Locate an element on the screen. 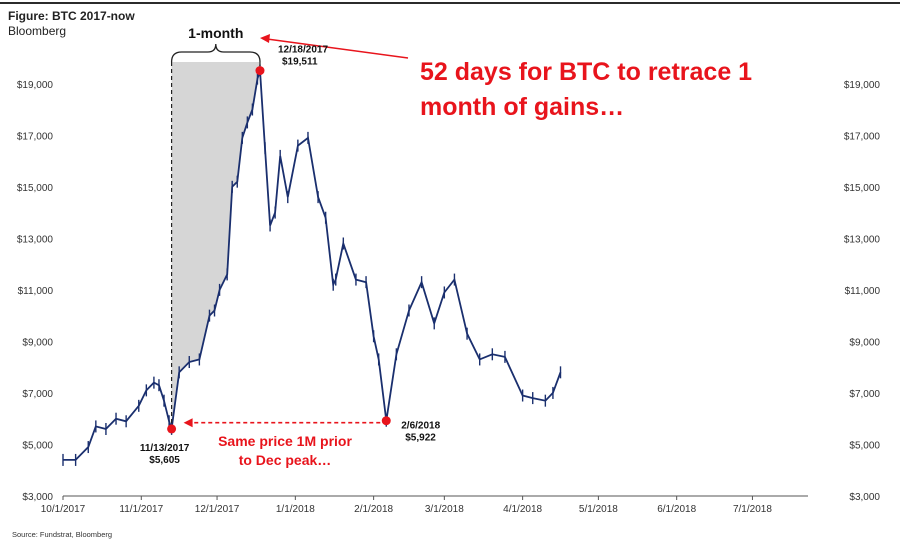 Image resolution: width=900 pixels, height=543 pixels. y-tick-label-right: $15,000 is located at coordinates (862, 188).